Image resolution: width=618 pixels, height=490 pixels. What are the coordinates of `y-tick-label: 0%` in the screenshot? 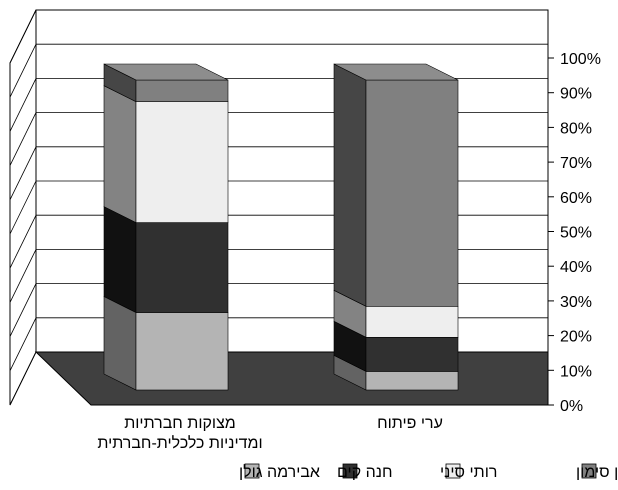 It's located at (571, 406).